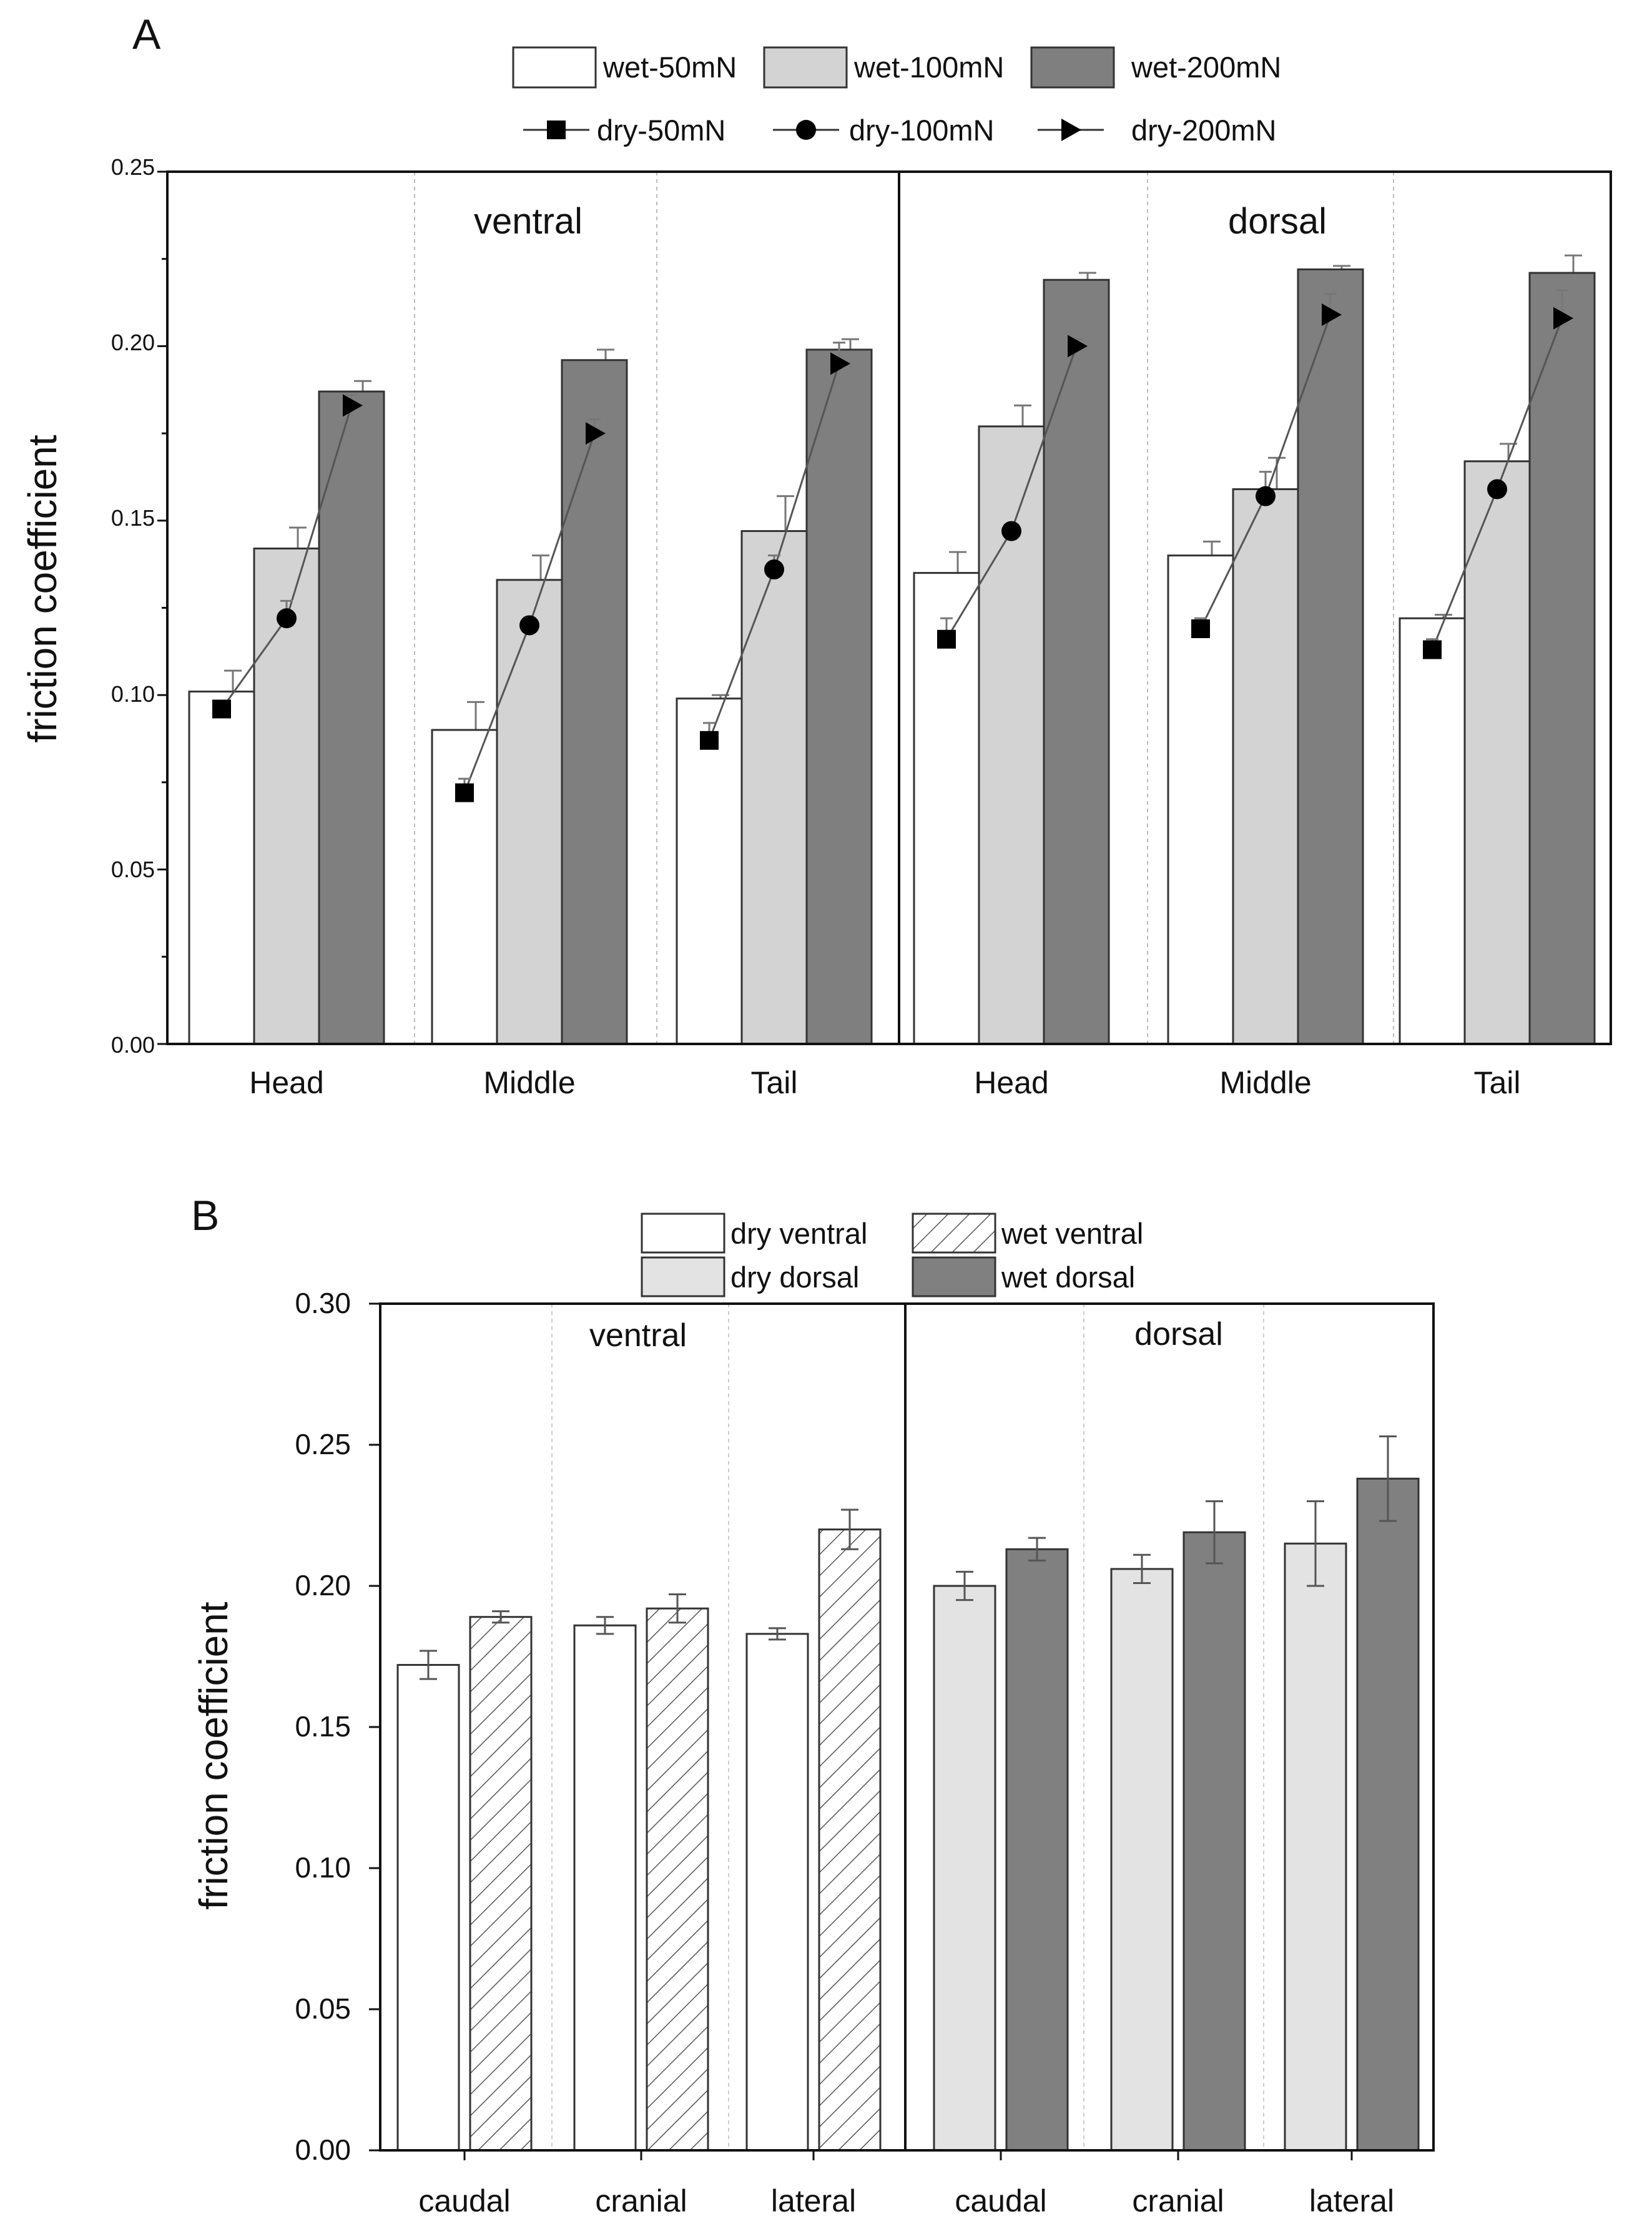 This screenshot has height=2229, width=1652. I want to click on category-label-a-dorsal-middle: Middle, so click(1265, 1082).